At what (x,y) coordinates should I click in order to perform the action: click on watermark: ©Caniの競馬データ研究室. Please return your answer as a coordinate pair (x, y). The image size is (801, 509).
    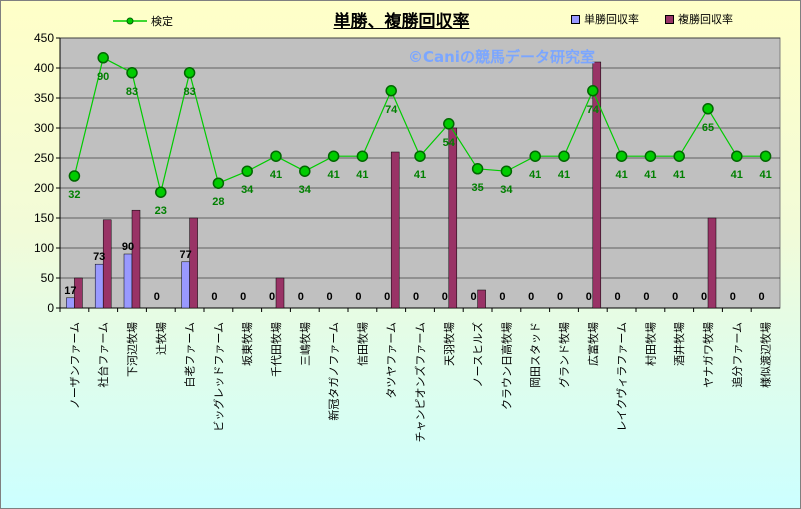
    Looking at the image, I should click on (501, 57).